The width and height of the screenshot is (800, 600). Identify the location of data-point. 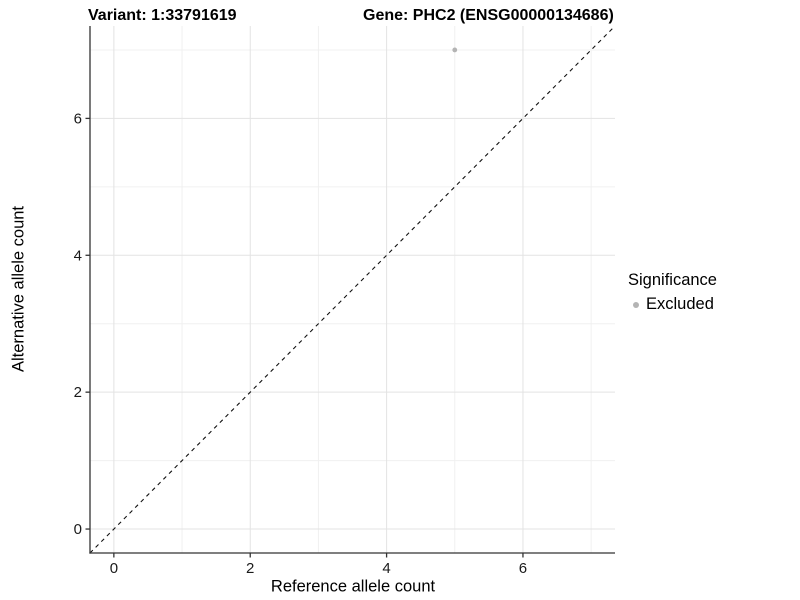
(455, 50).